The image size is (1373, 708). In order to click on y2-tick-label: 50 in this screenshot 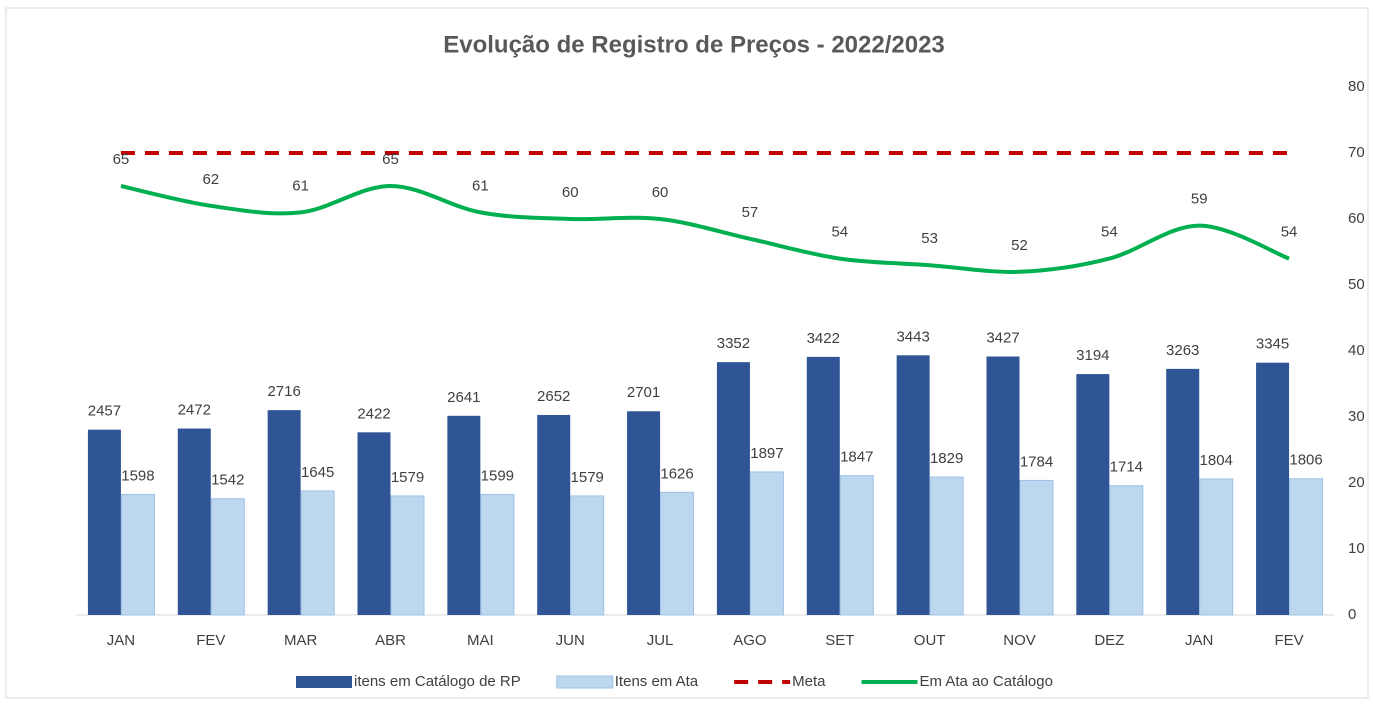, I will do `click(1356, 284)`.